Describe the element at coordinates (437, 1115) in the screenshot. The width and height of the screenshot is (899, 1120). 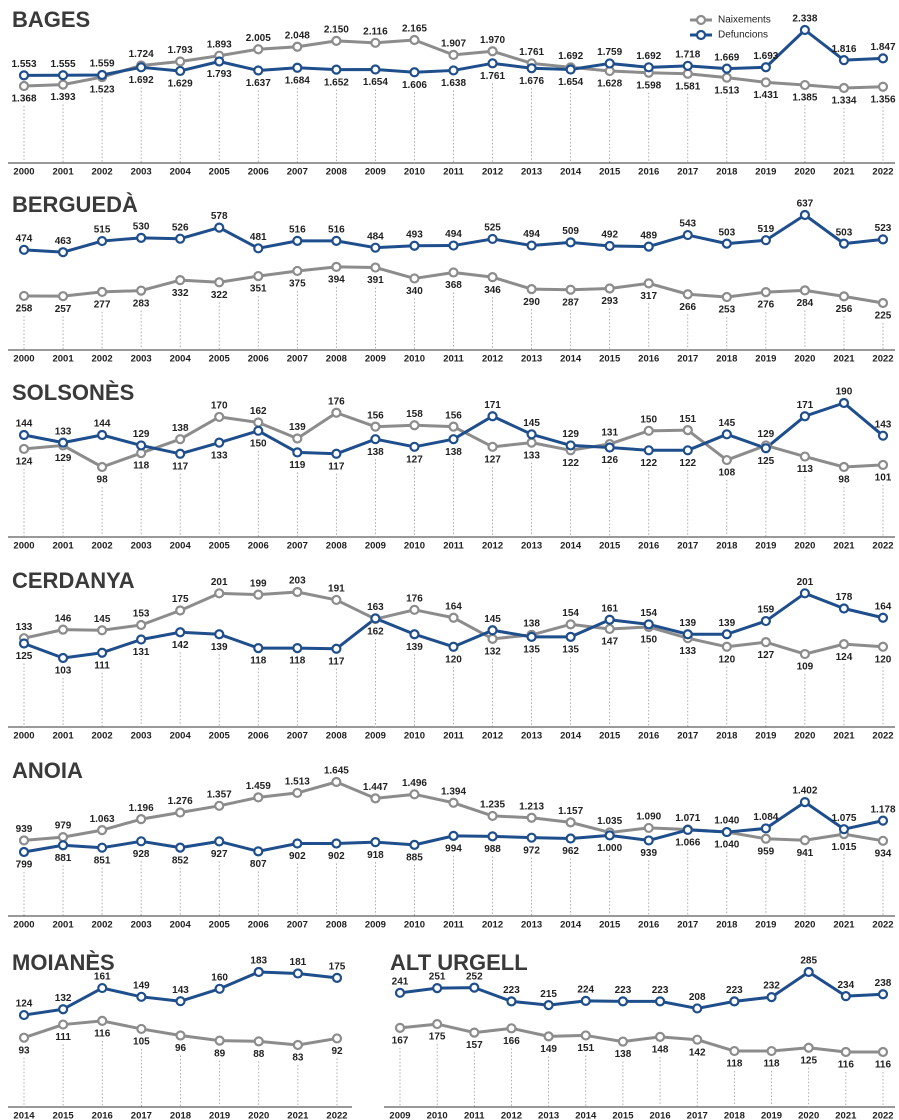
I see `x-tick-label: 2010` at that location.